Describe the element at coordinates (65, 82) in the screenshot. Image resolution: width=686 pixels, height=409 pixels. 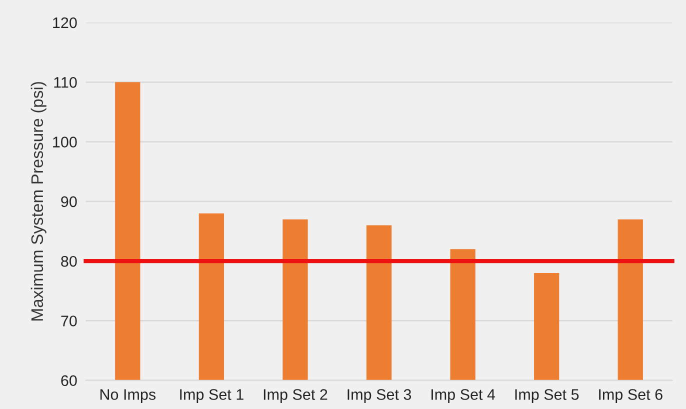
I see `y-tick-label: 110` at that location.